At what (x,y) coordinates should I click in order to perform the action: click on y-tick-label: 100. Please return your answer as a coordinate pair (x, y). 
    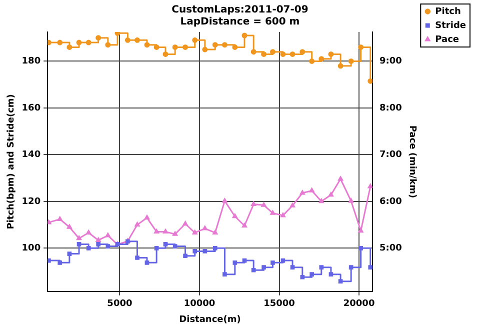
    Looking at the image, I should click on (31, 249).